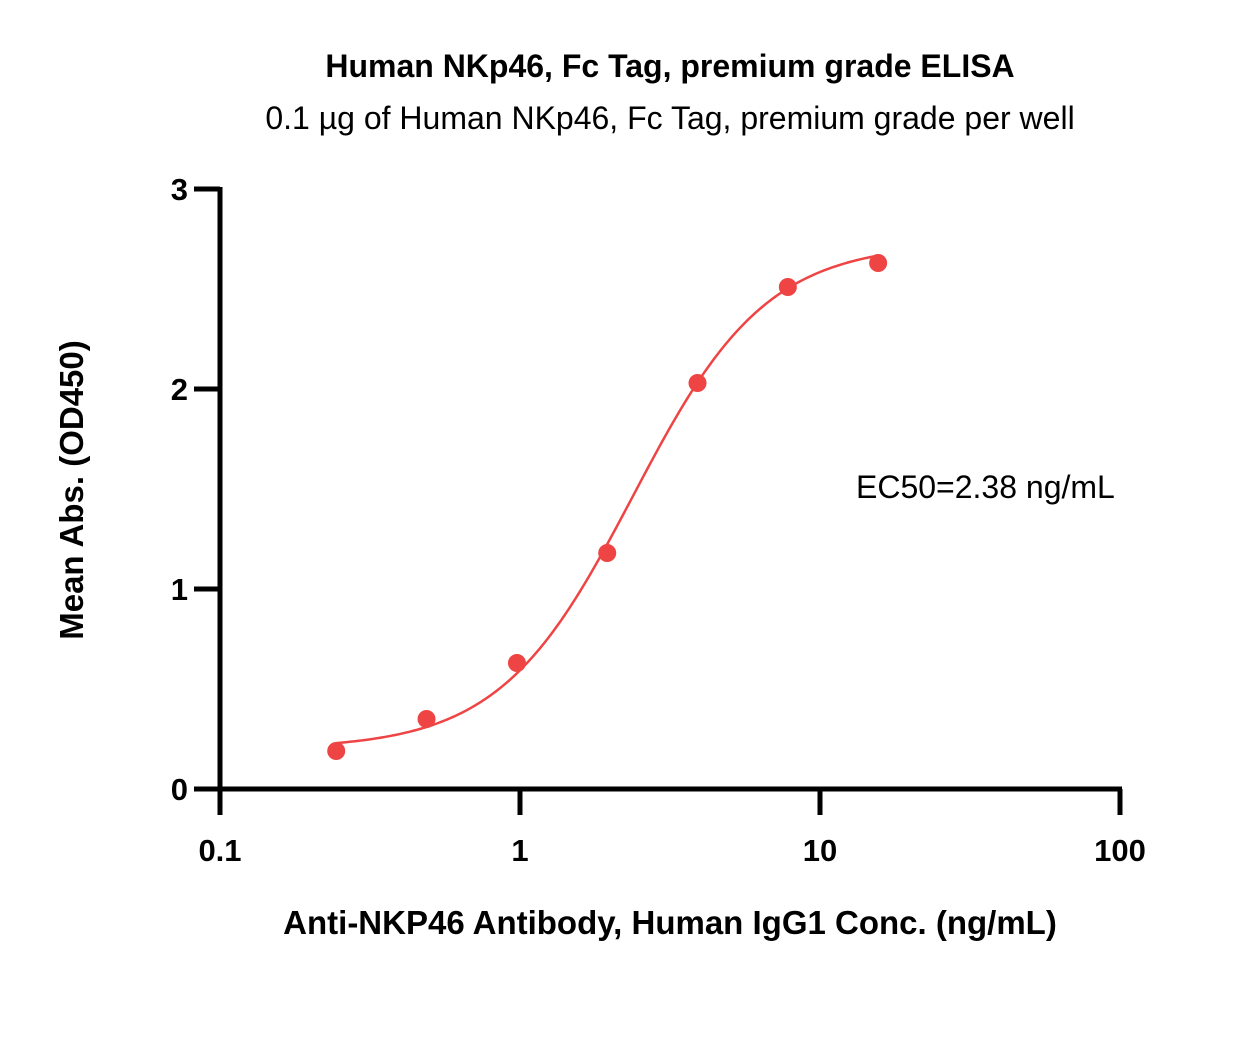 The width and height of the screenshot is (1245, 1044). What do you see at coordinates (519, 850) in the screenshot?
I see `x-tick-label: 1` at bounding box center [519, 850].